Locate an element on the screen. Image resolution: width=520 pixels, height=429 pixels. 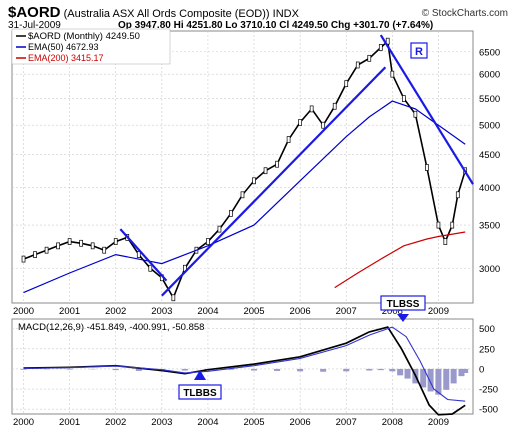
macd-x-tick-label: 2000 is located at coordinates (23, 422).